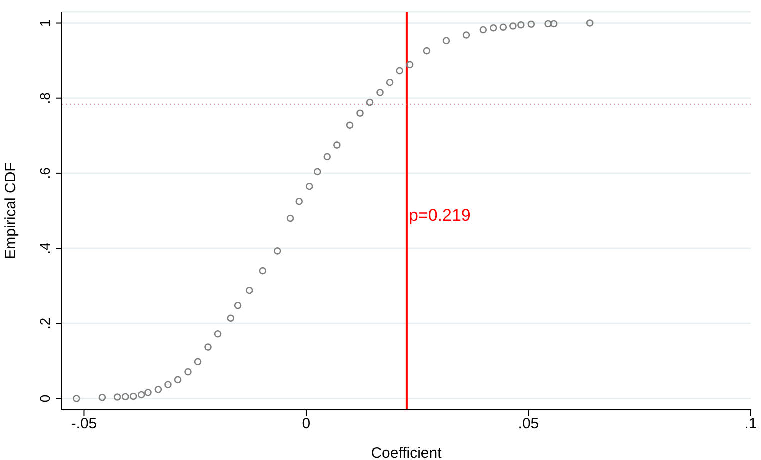 This screenshot has height=460, width=761. What do you see at coordinates (751, 424) in the screenshot?
I see `x-tick-label: .1` at bounding box center [751, 424].